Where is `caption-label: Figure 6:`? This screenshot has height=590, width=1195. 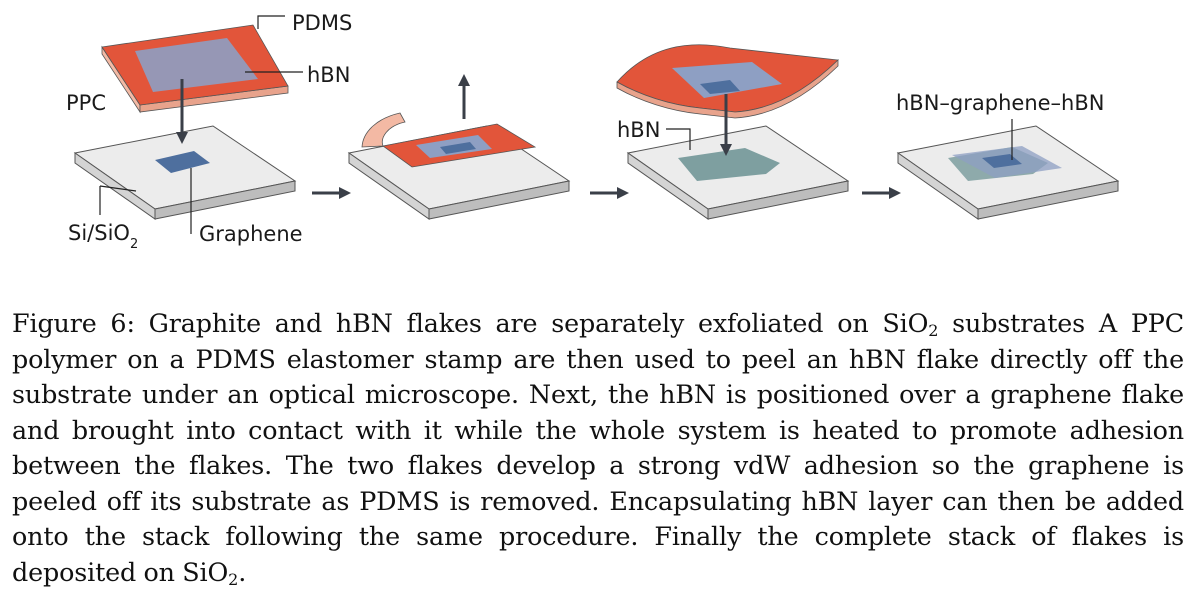 caption-label: Figure 6: is located at coordinates (73, 323).